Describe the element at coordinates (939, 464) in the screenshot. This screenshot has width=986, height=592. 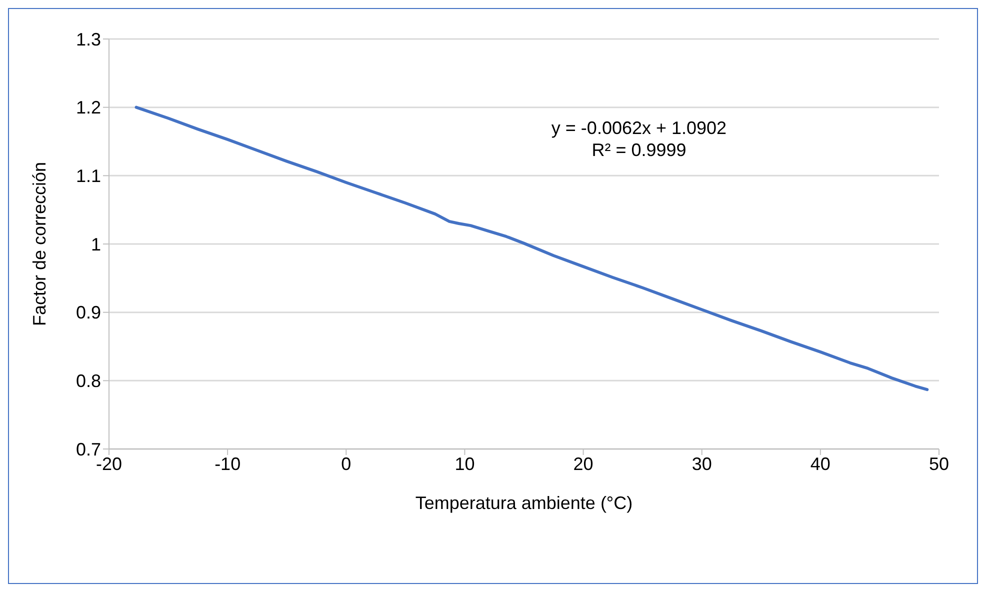
I see `x-tick-label: 50` at that location.